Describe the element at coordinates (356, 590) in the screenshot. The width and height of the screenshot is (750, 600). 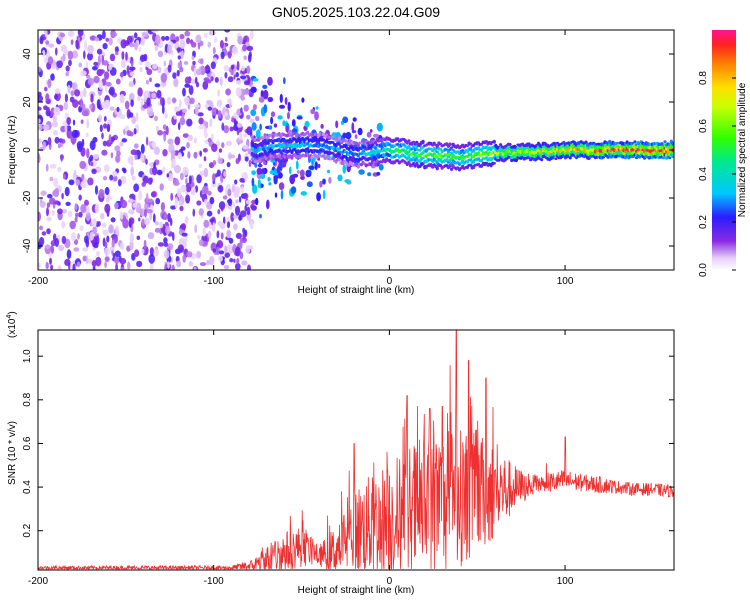
I see `snr-xlabel: Height of straight line (km)` at that location.